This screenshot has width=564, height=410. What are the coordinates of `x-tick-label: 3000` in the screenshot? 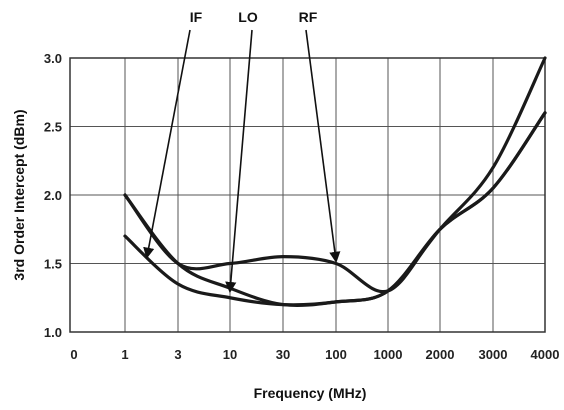 It's located at (493, 354).